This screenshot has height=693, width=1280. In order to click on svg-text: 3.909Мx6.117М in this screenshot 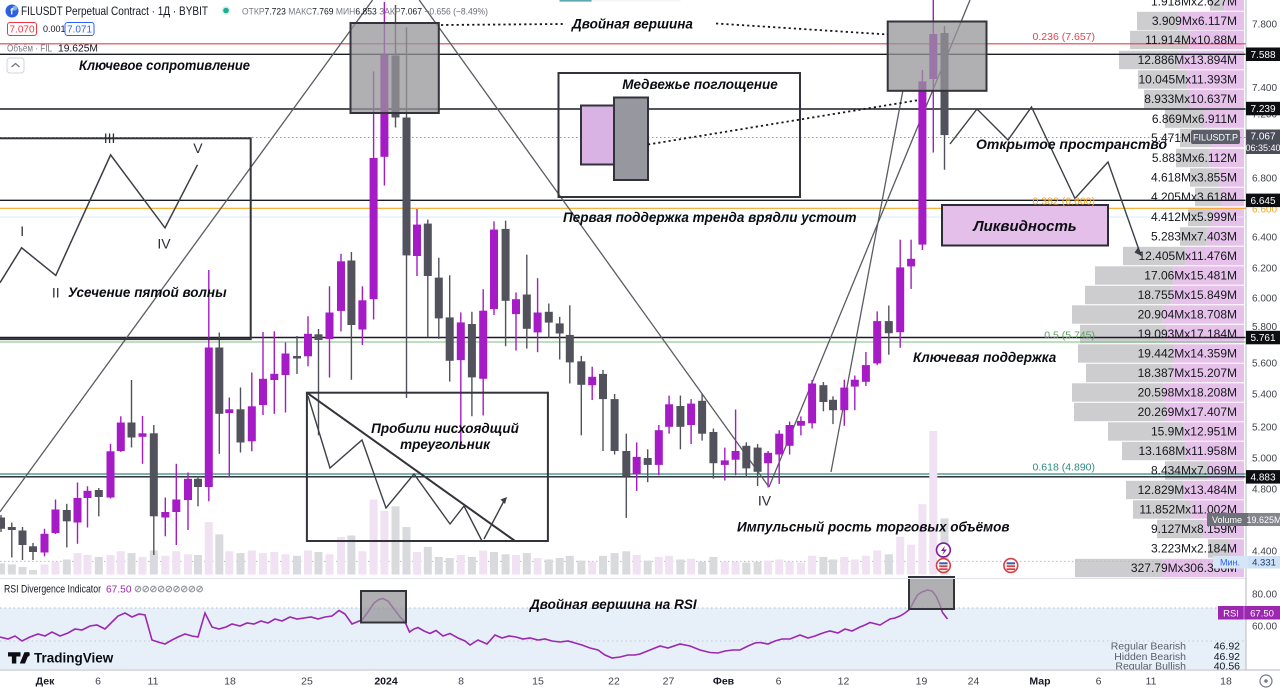, I will do `click(1194, 21)`.